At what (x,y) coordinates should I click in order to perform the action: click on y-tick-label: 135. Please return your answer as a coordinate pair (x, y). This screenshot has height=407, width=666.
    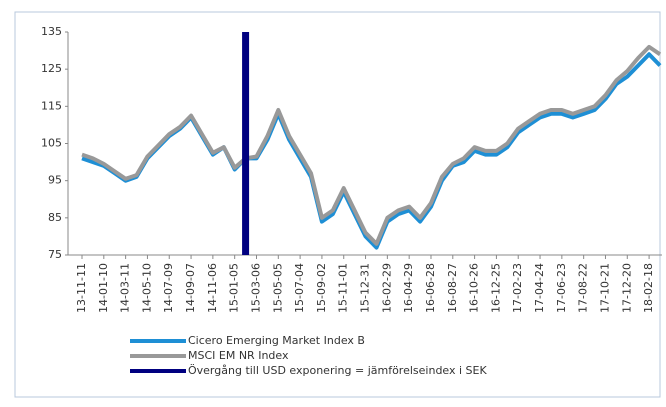
    Looking at the image, I should click on (51, 31).